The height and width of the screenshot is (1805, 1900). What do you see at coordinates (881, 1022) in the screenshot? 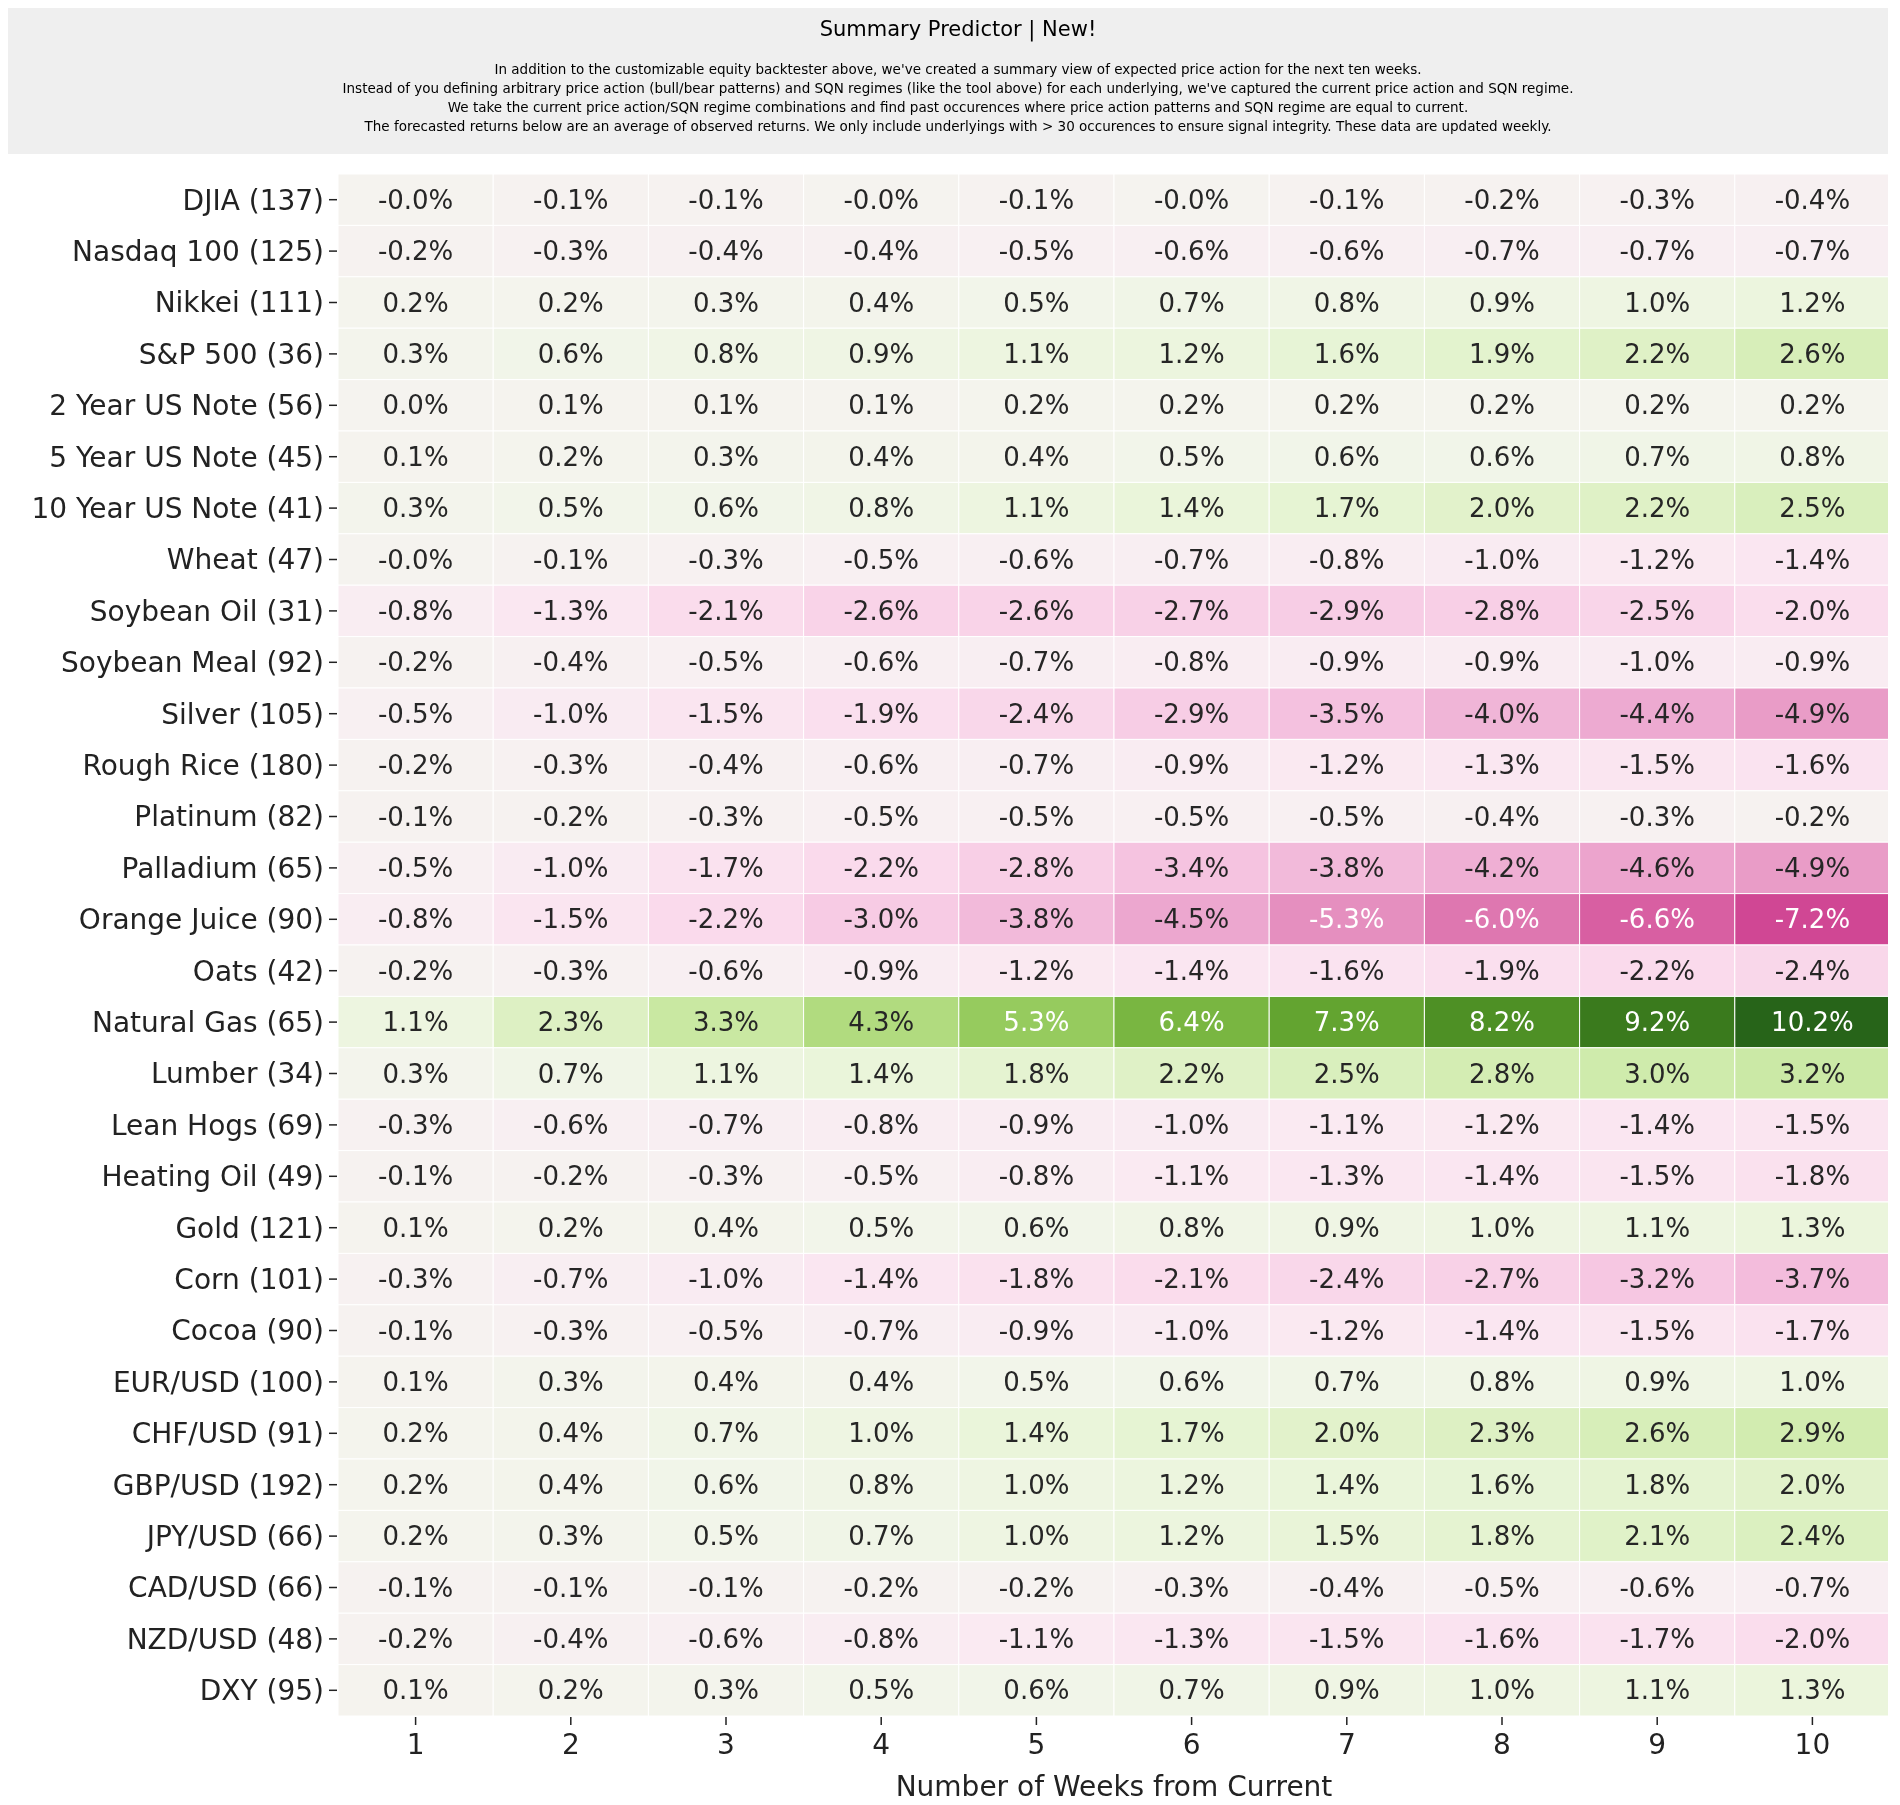
I see `data-label: 4.3%` at bounding box center [881, 1022].